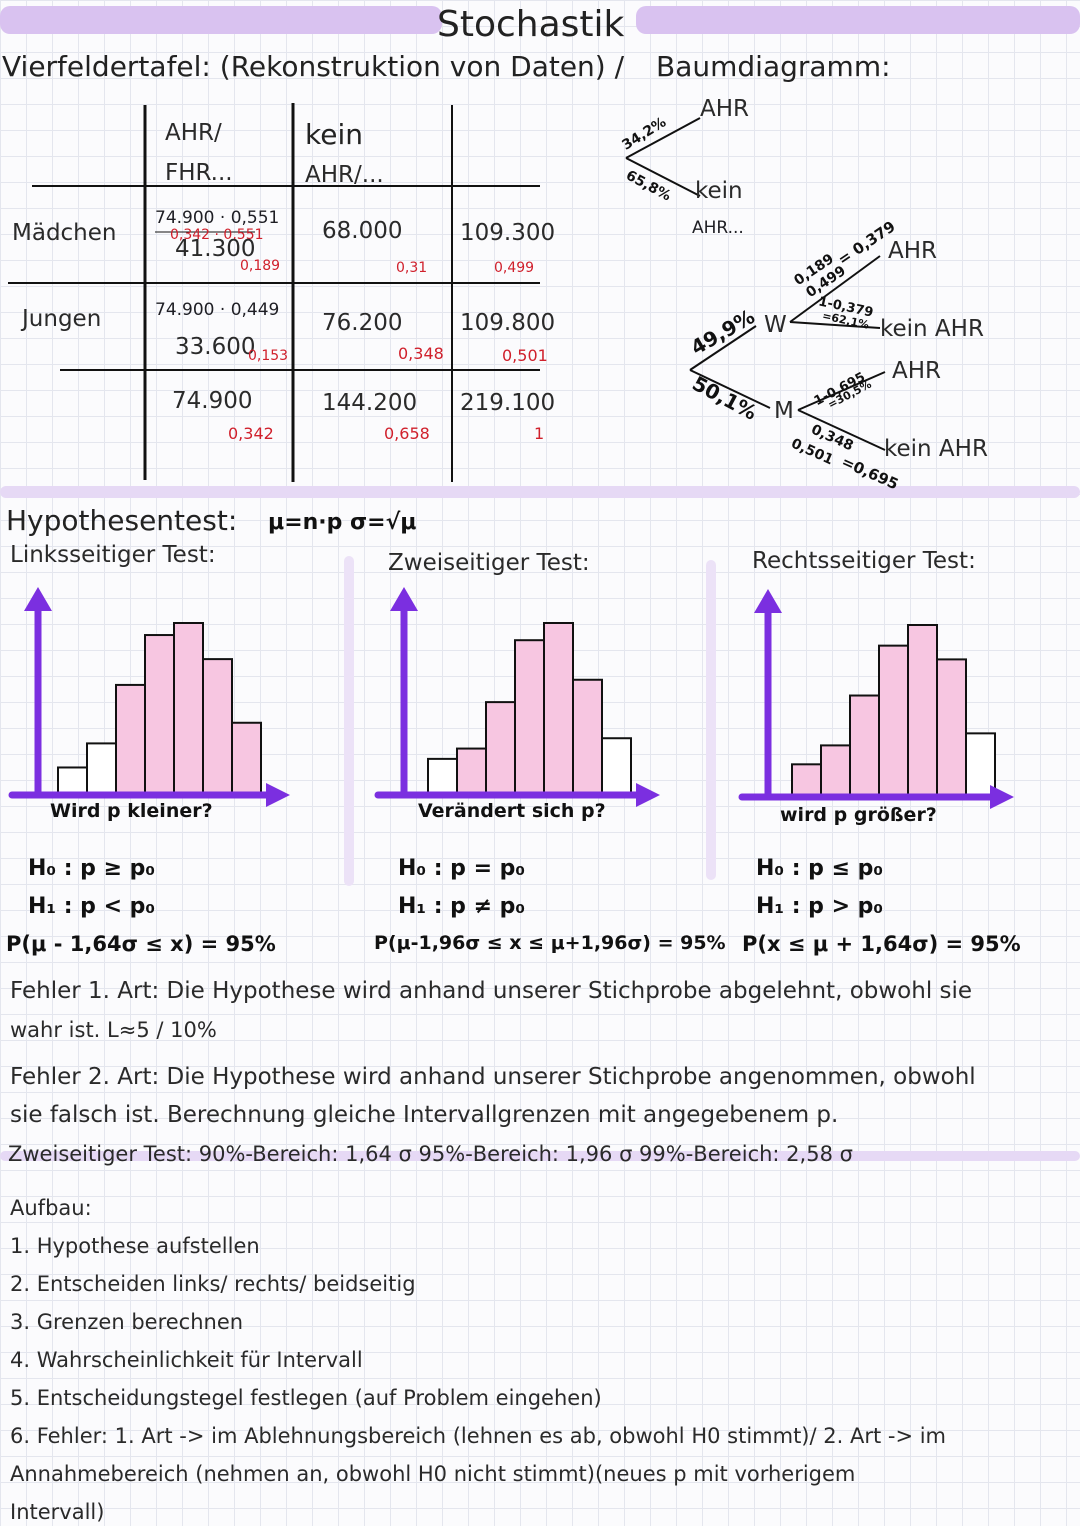  I want to click on tree-ahr: AHR, so click(725, 109).